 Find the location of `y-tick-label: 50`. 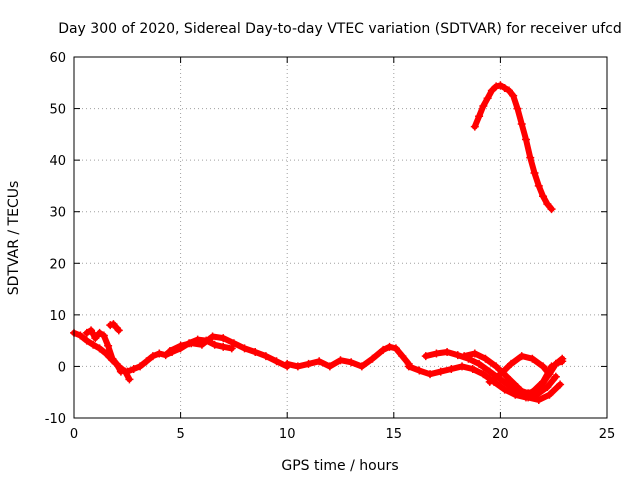

y-tick-label: 50 is located at coordinates (57, 110).